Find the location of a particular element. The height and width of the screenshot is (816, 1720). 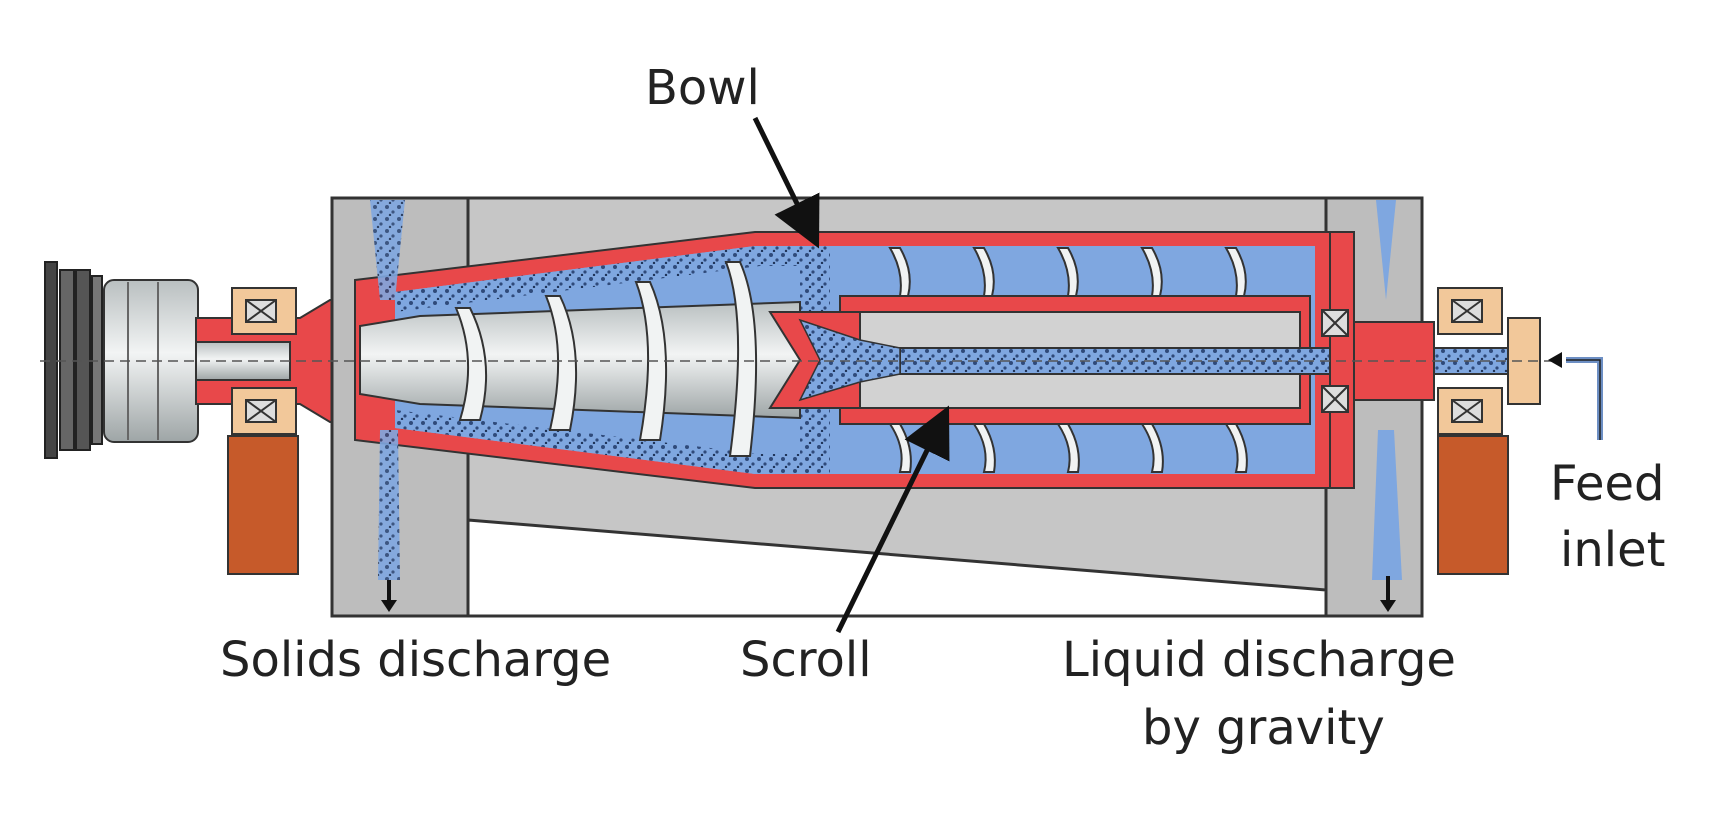

left-support is located at coordinates (263, 505).